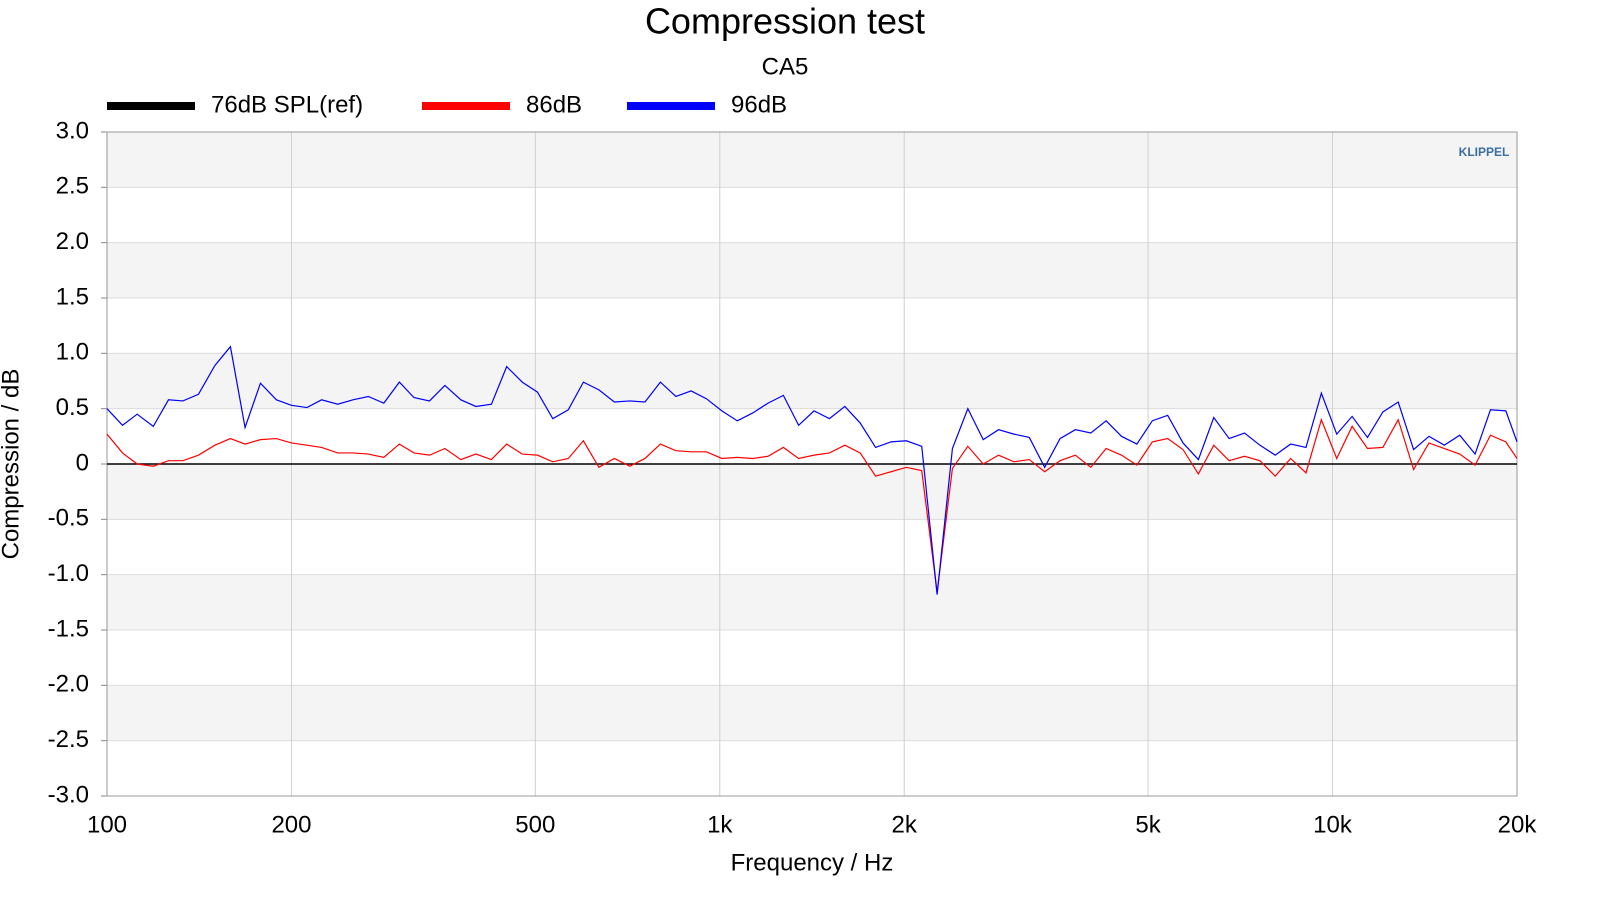 The height and width of the screenshot is (905, 1600). I want to click on x-tick-label: 500, so click(535, 824).